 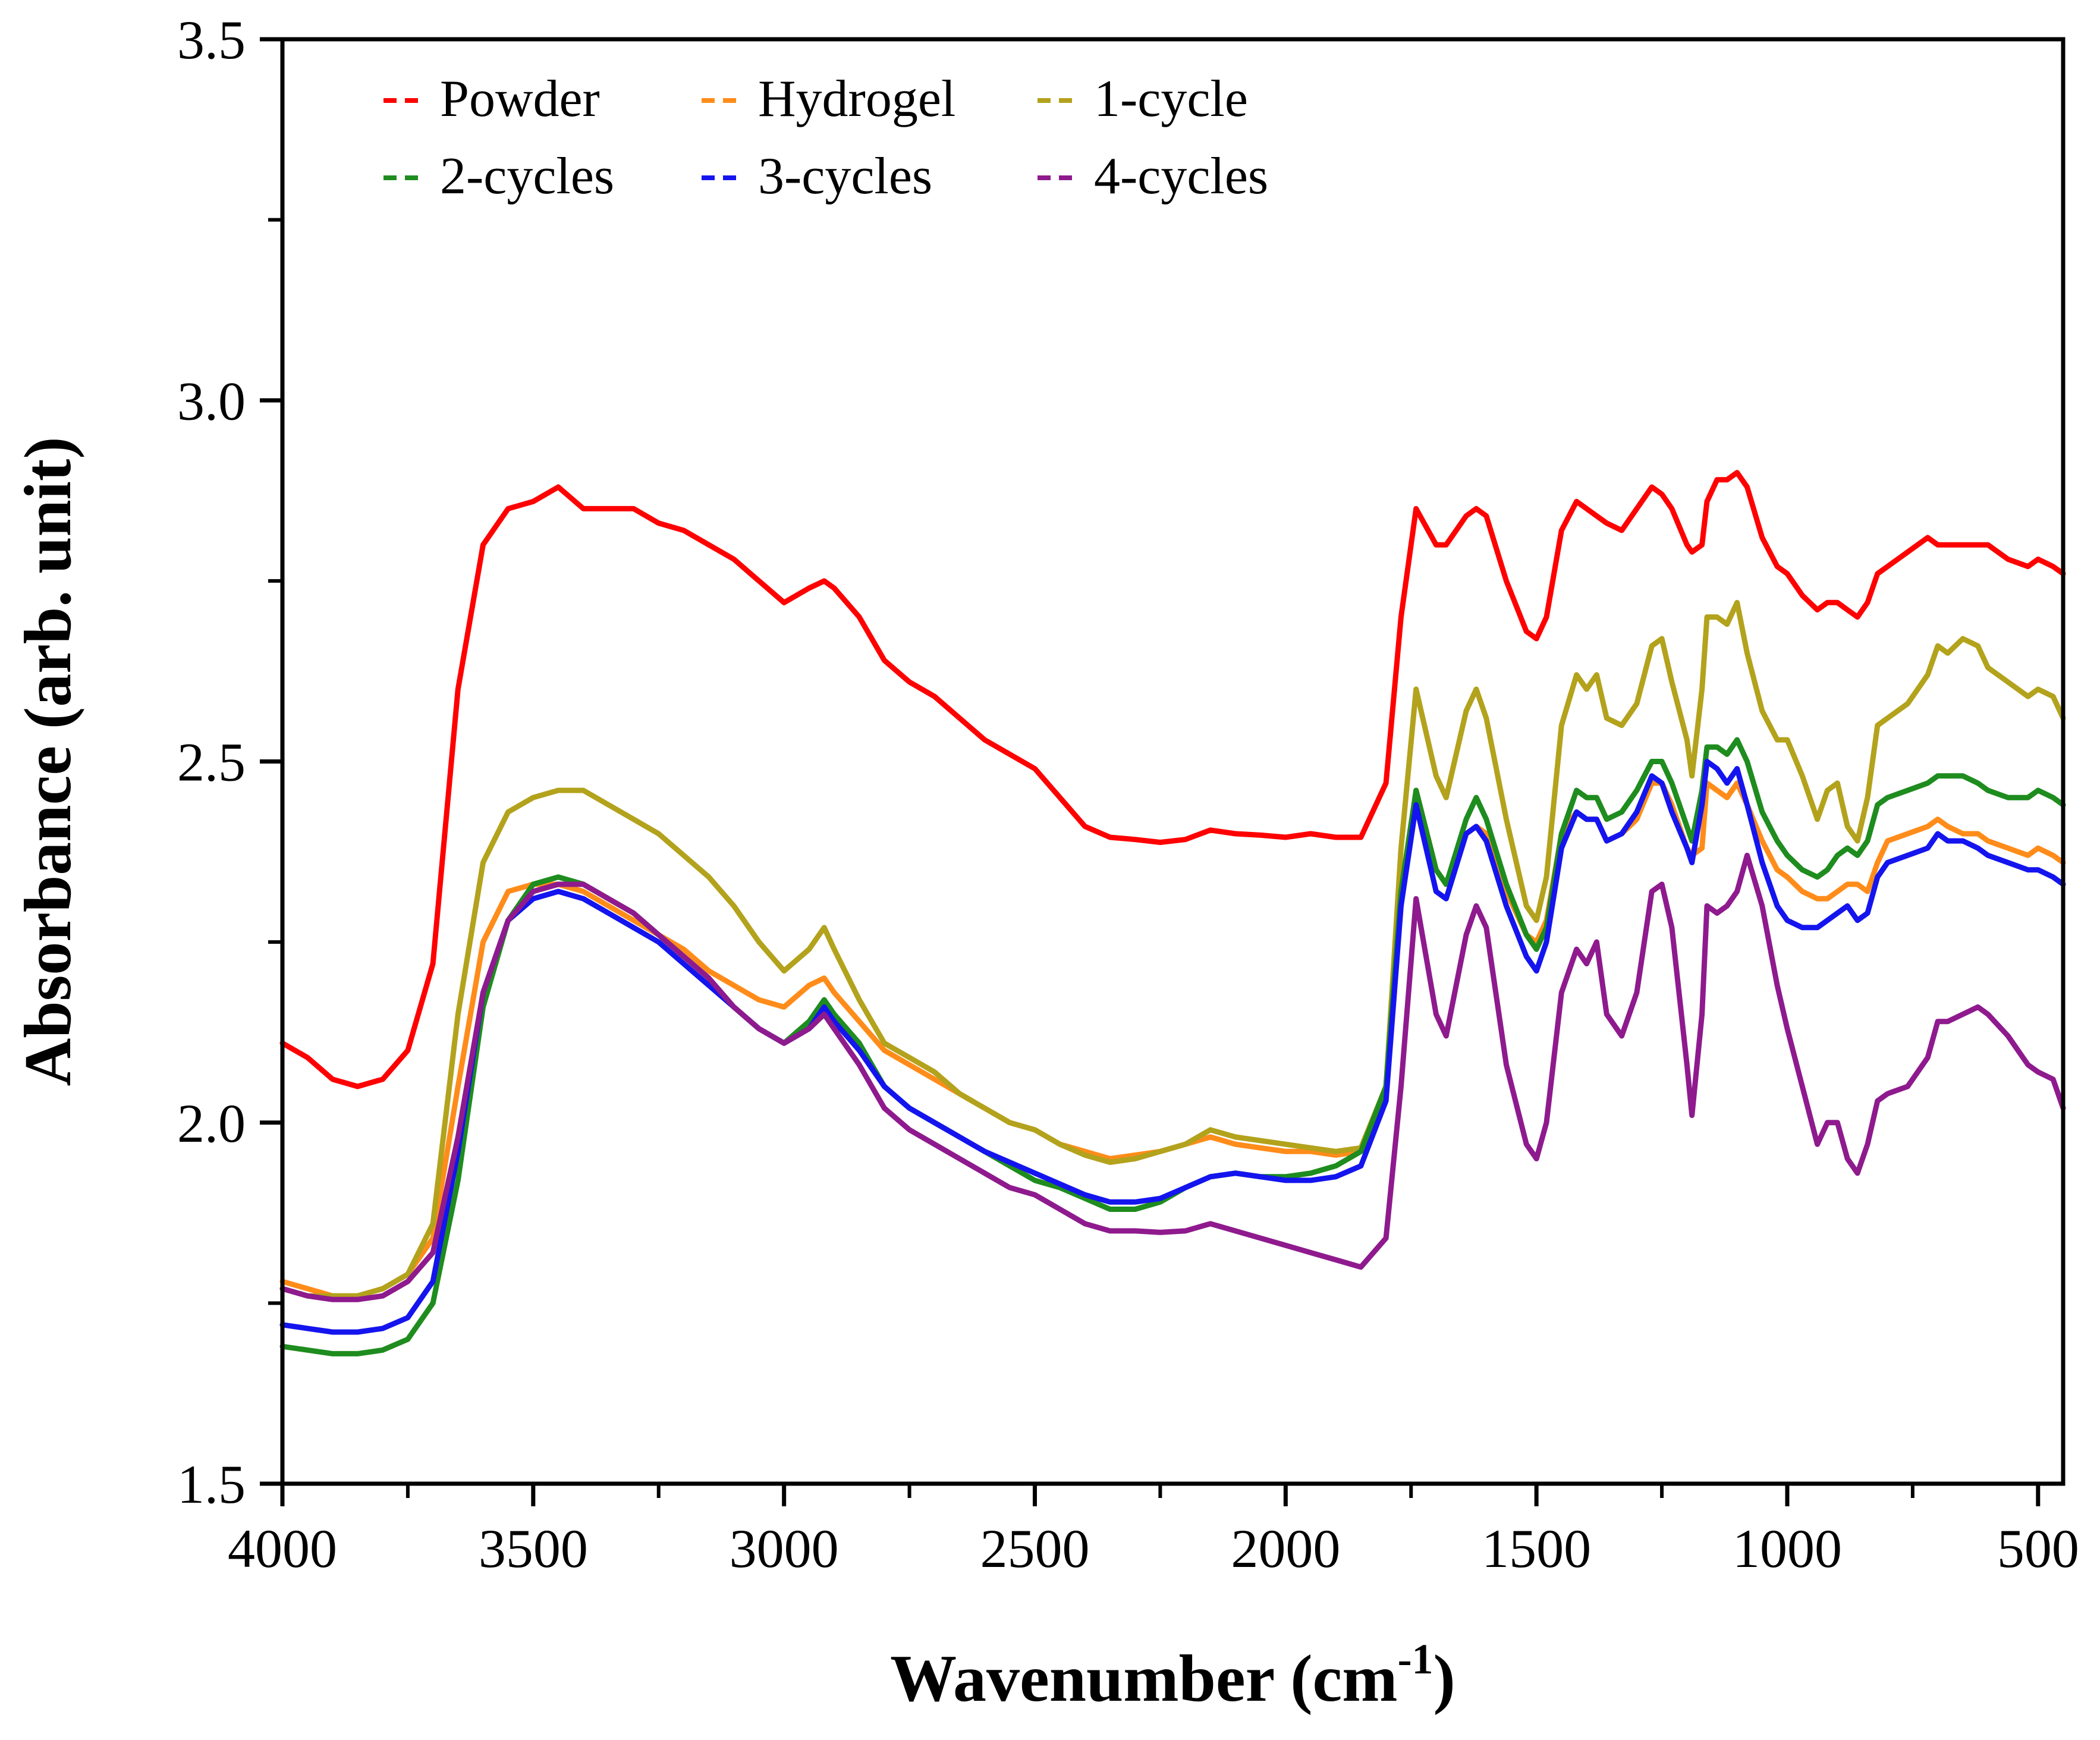 I want to click on x-tick-label: 500, so click(x=2038, y=1548).